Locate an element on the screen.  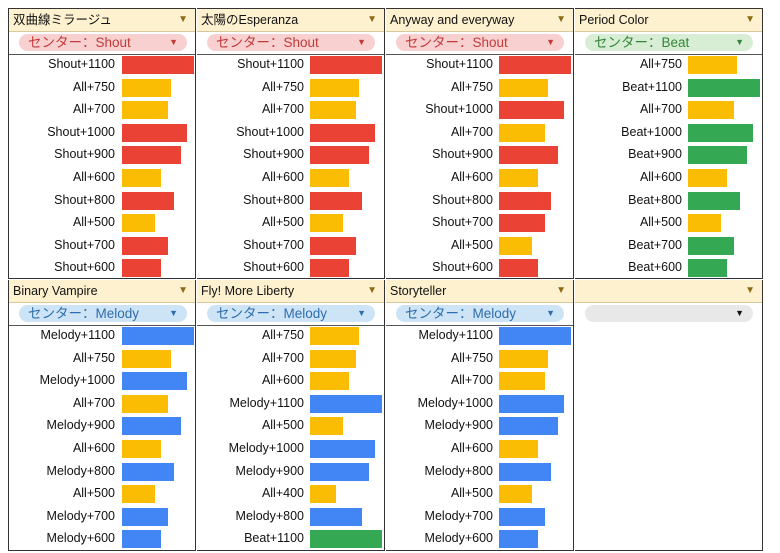
bar-label: Shout+1000 is located at coordinates (459, 109).